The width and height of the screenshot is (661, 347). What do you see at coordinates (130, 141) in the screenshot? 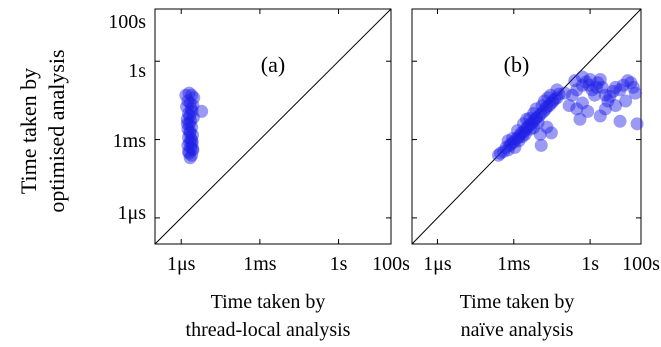
I see `y-tick-label: 1ms` at bounding box center [130, 141].